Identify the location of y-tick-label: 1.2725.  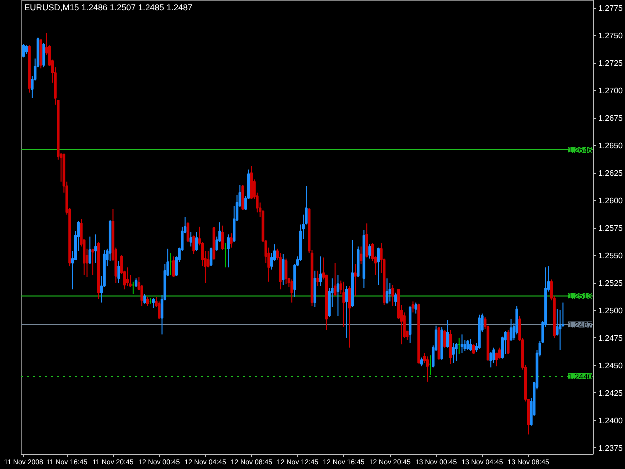
(611, 63).